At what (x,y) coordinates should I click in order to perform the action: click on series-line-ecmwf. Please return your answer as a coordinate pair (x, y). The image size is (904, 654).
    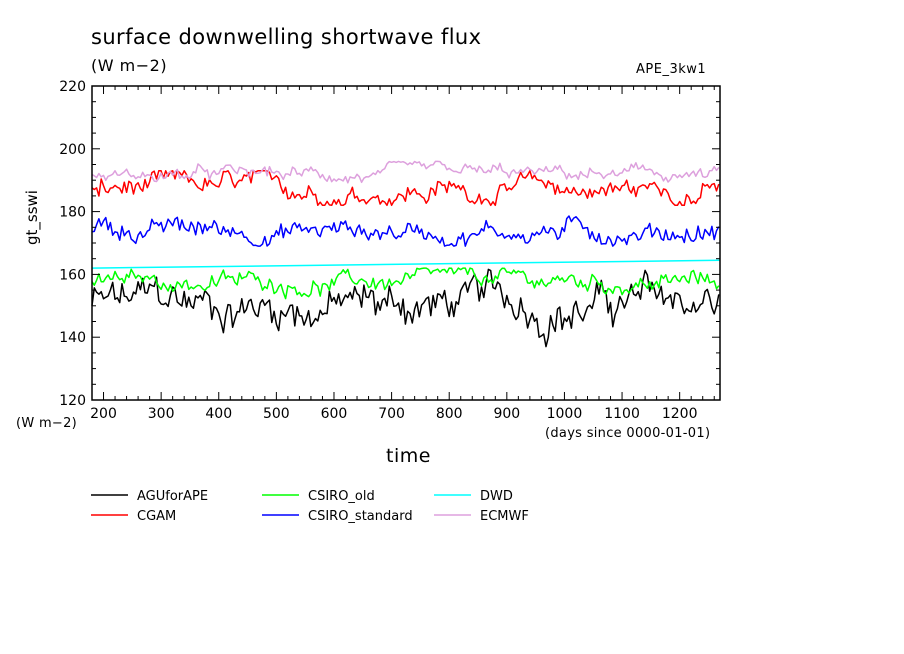
    Looking at the image, I should click on (405, 172).